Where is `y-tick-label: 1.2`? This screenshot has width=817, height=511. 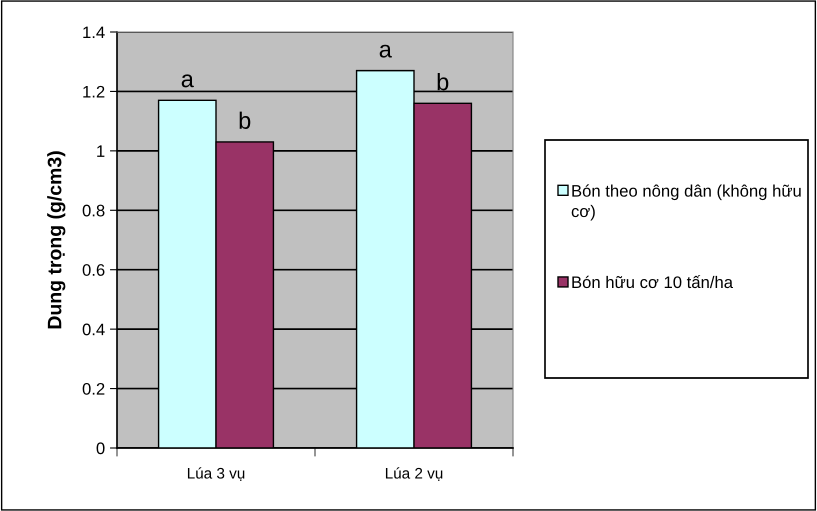
y-tick-label: 1.2 is located at coordinates (93, 92).